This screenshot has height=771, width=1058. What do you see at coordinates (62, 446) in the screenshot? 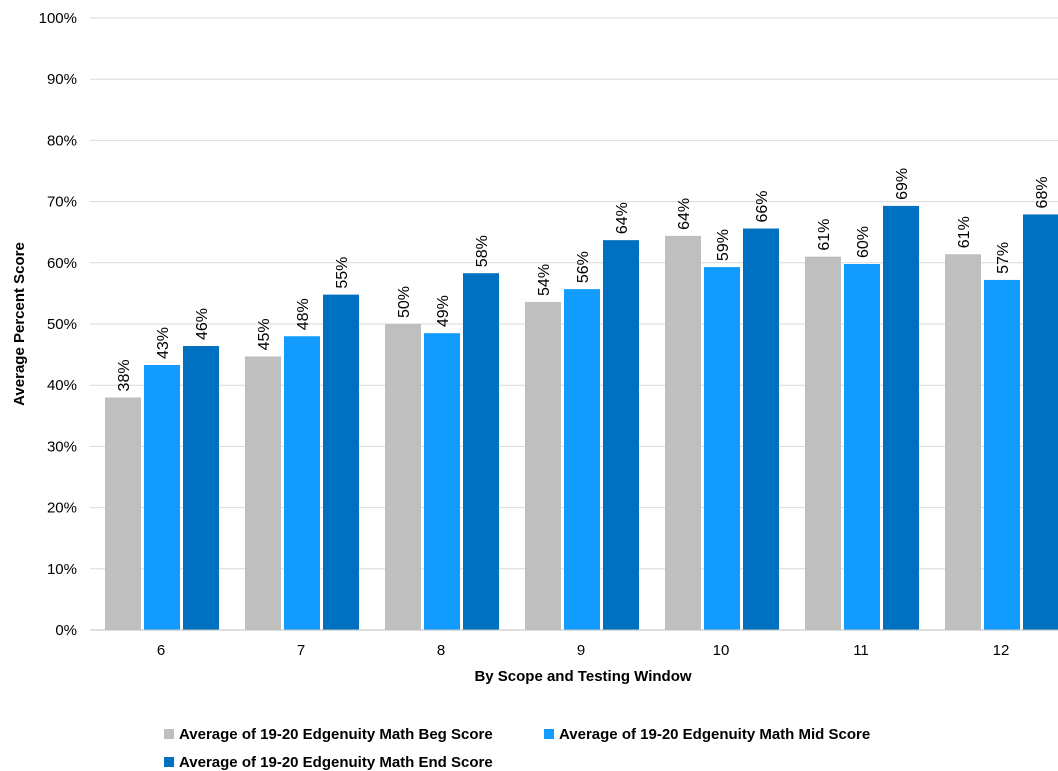
I see `y-tick-label: 30%` at bounding box center [62, 446].